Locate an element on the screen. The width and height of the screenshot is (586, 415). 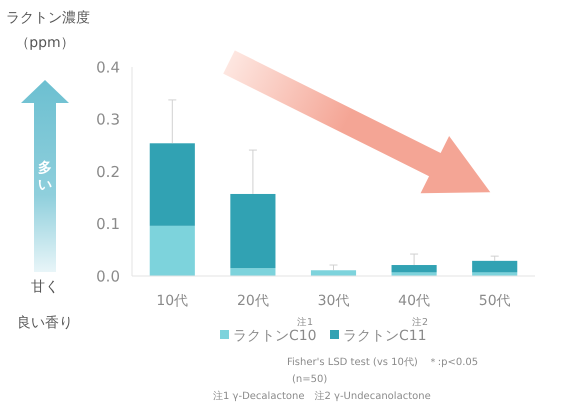
text: Fisher's LSD test (vs 10代) ＊:p<0.05 is located at coordinates (382, 362).